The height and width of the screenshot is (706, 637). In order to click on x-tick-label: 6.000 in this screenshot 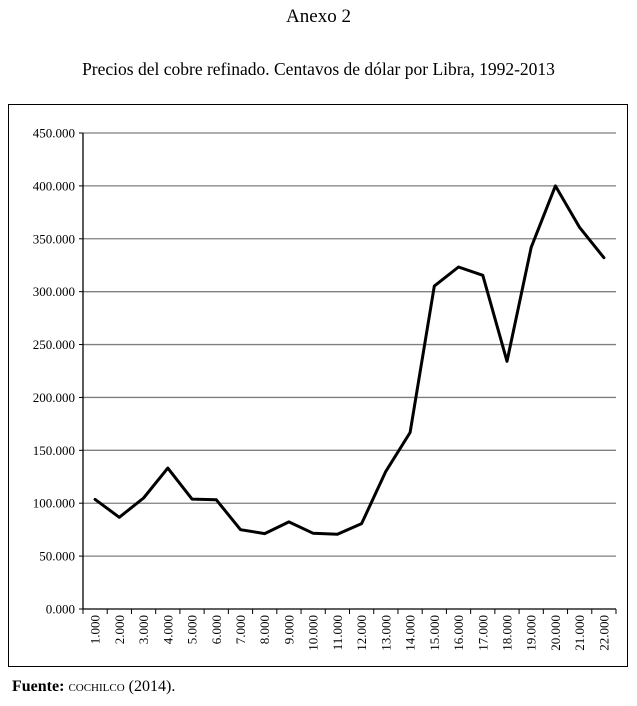, I will do `click(216, 629)`.